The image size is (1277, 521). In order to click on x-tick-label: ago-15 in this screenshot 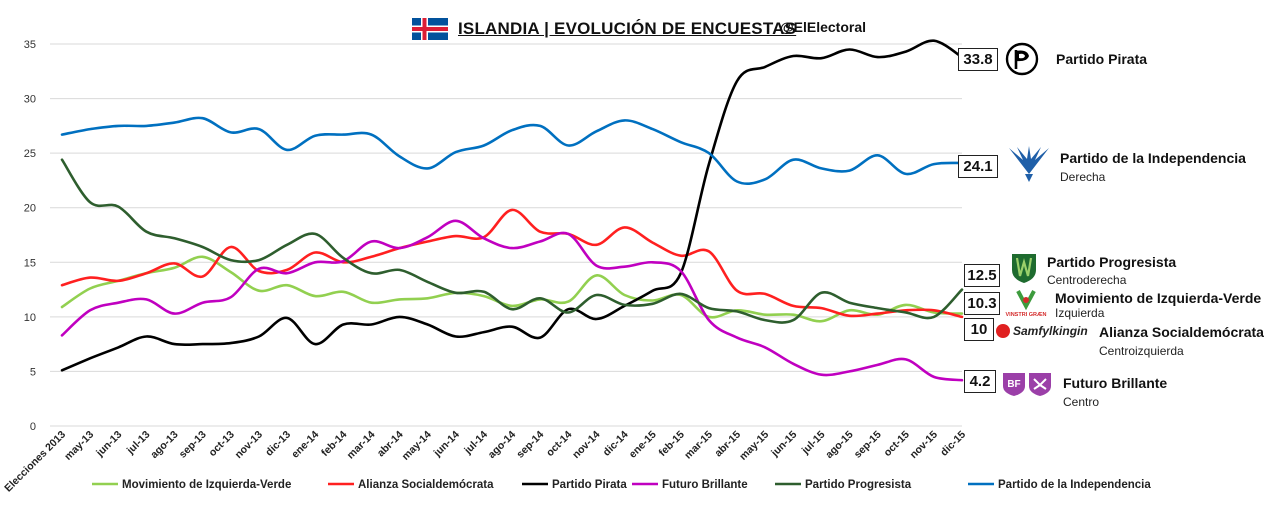, I will do `click(839, 445)`.